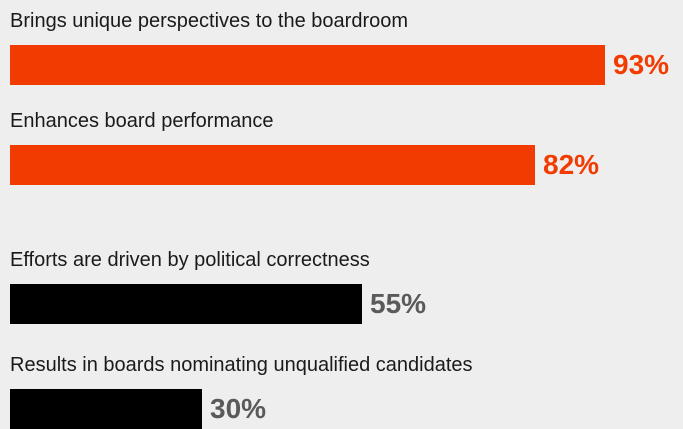 The image size is (683, 429). Describe the element at coordinates (307, 65) in the screenshot. I see `bar-perspectives` at that location.